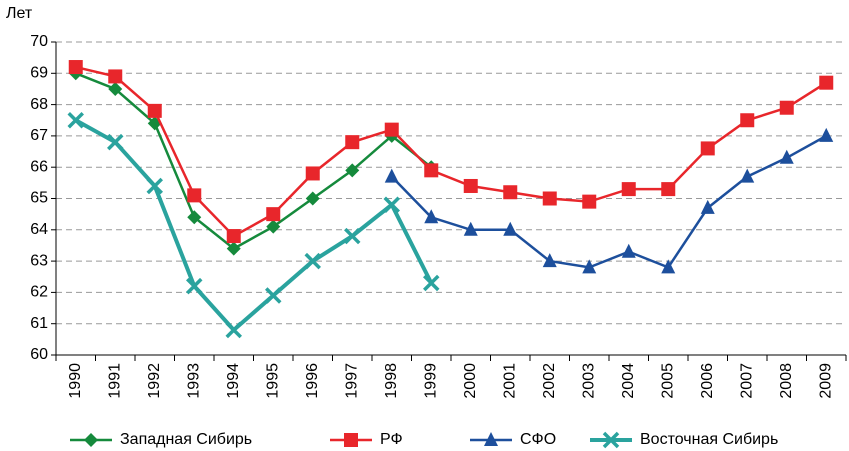  What do you see at coordinates (667, 381) in the screenshot?
I see `x-tick-label: 2005` at bounding box center [667, 381].